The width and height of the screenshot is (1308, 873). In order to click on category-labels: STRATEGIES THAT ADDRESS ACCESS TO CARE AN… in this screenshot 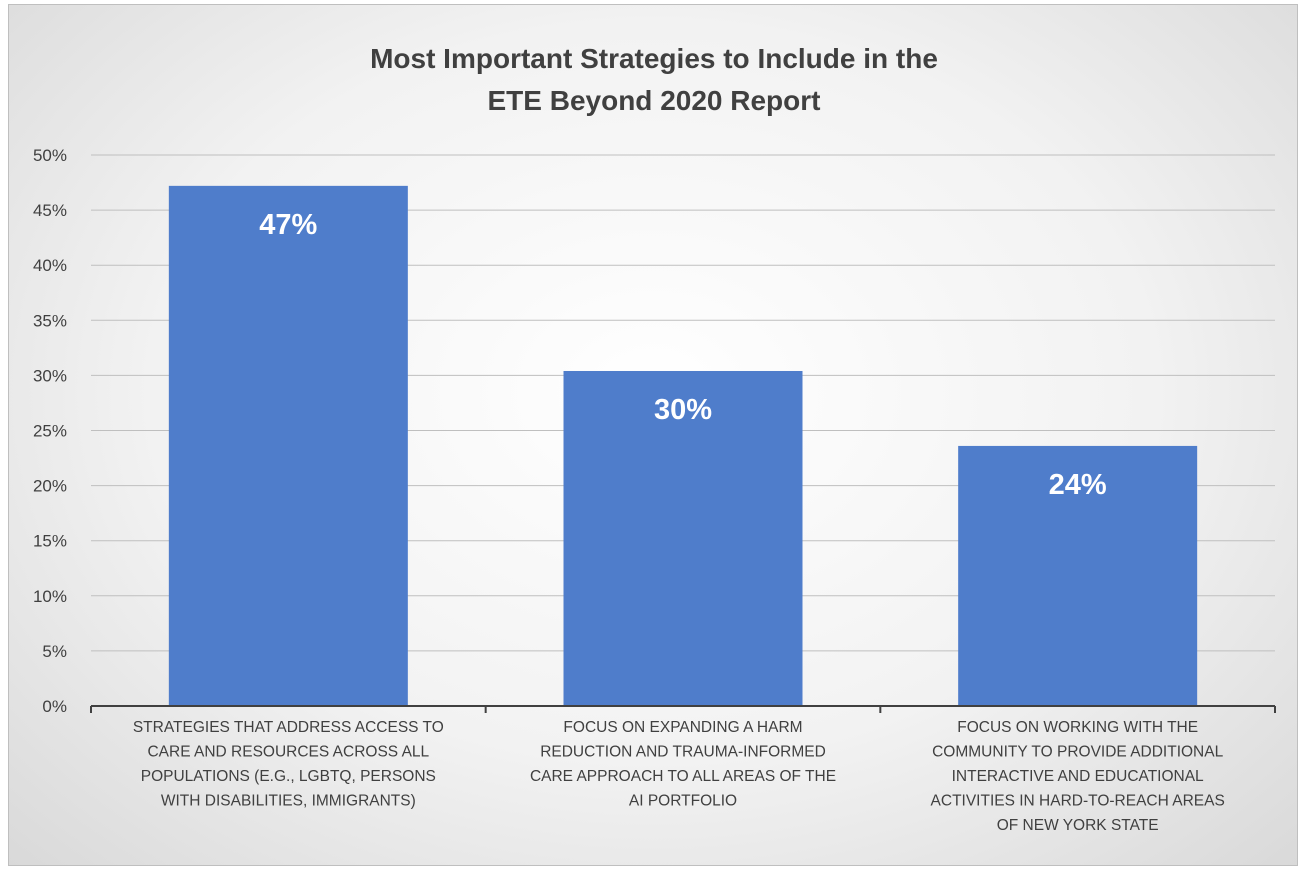, I will do `click(679, 776)`.